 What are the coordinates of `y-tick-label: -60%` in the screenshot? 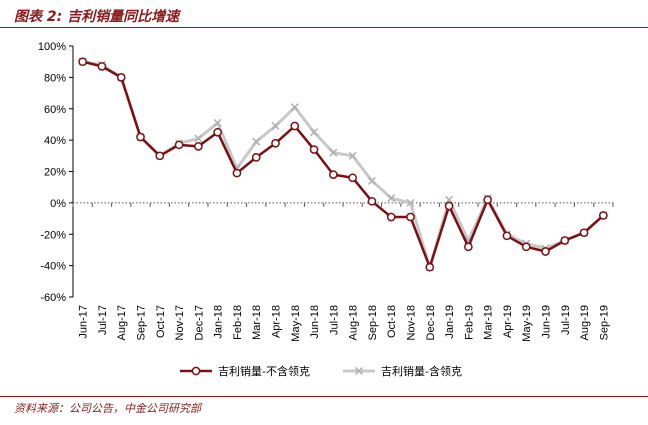 It's located at (53, 298).